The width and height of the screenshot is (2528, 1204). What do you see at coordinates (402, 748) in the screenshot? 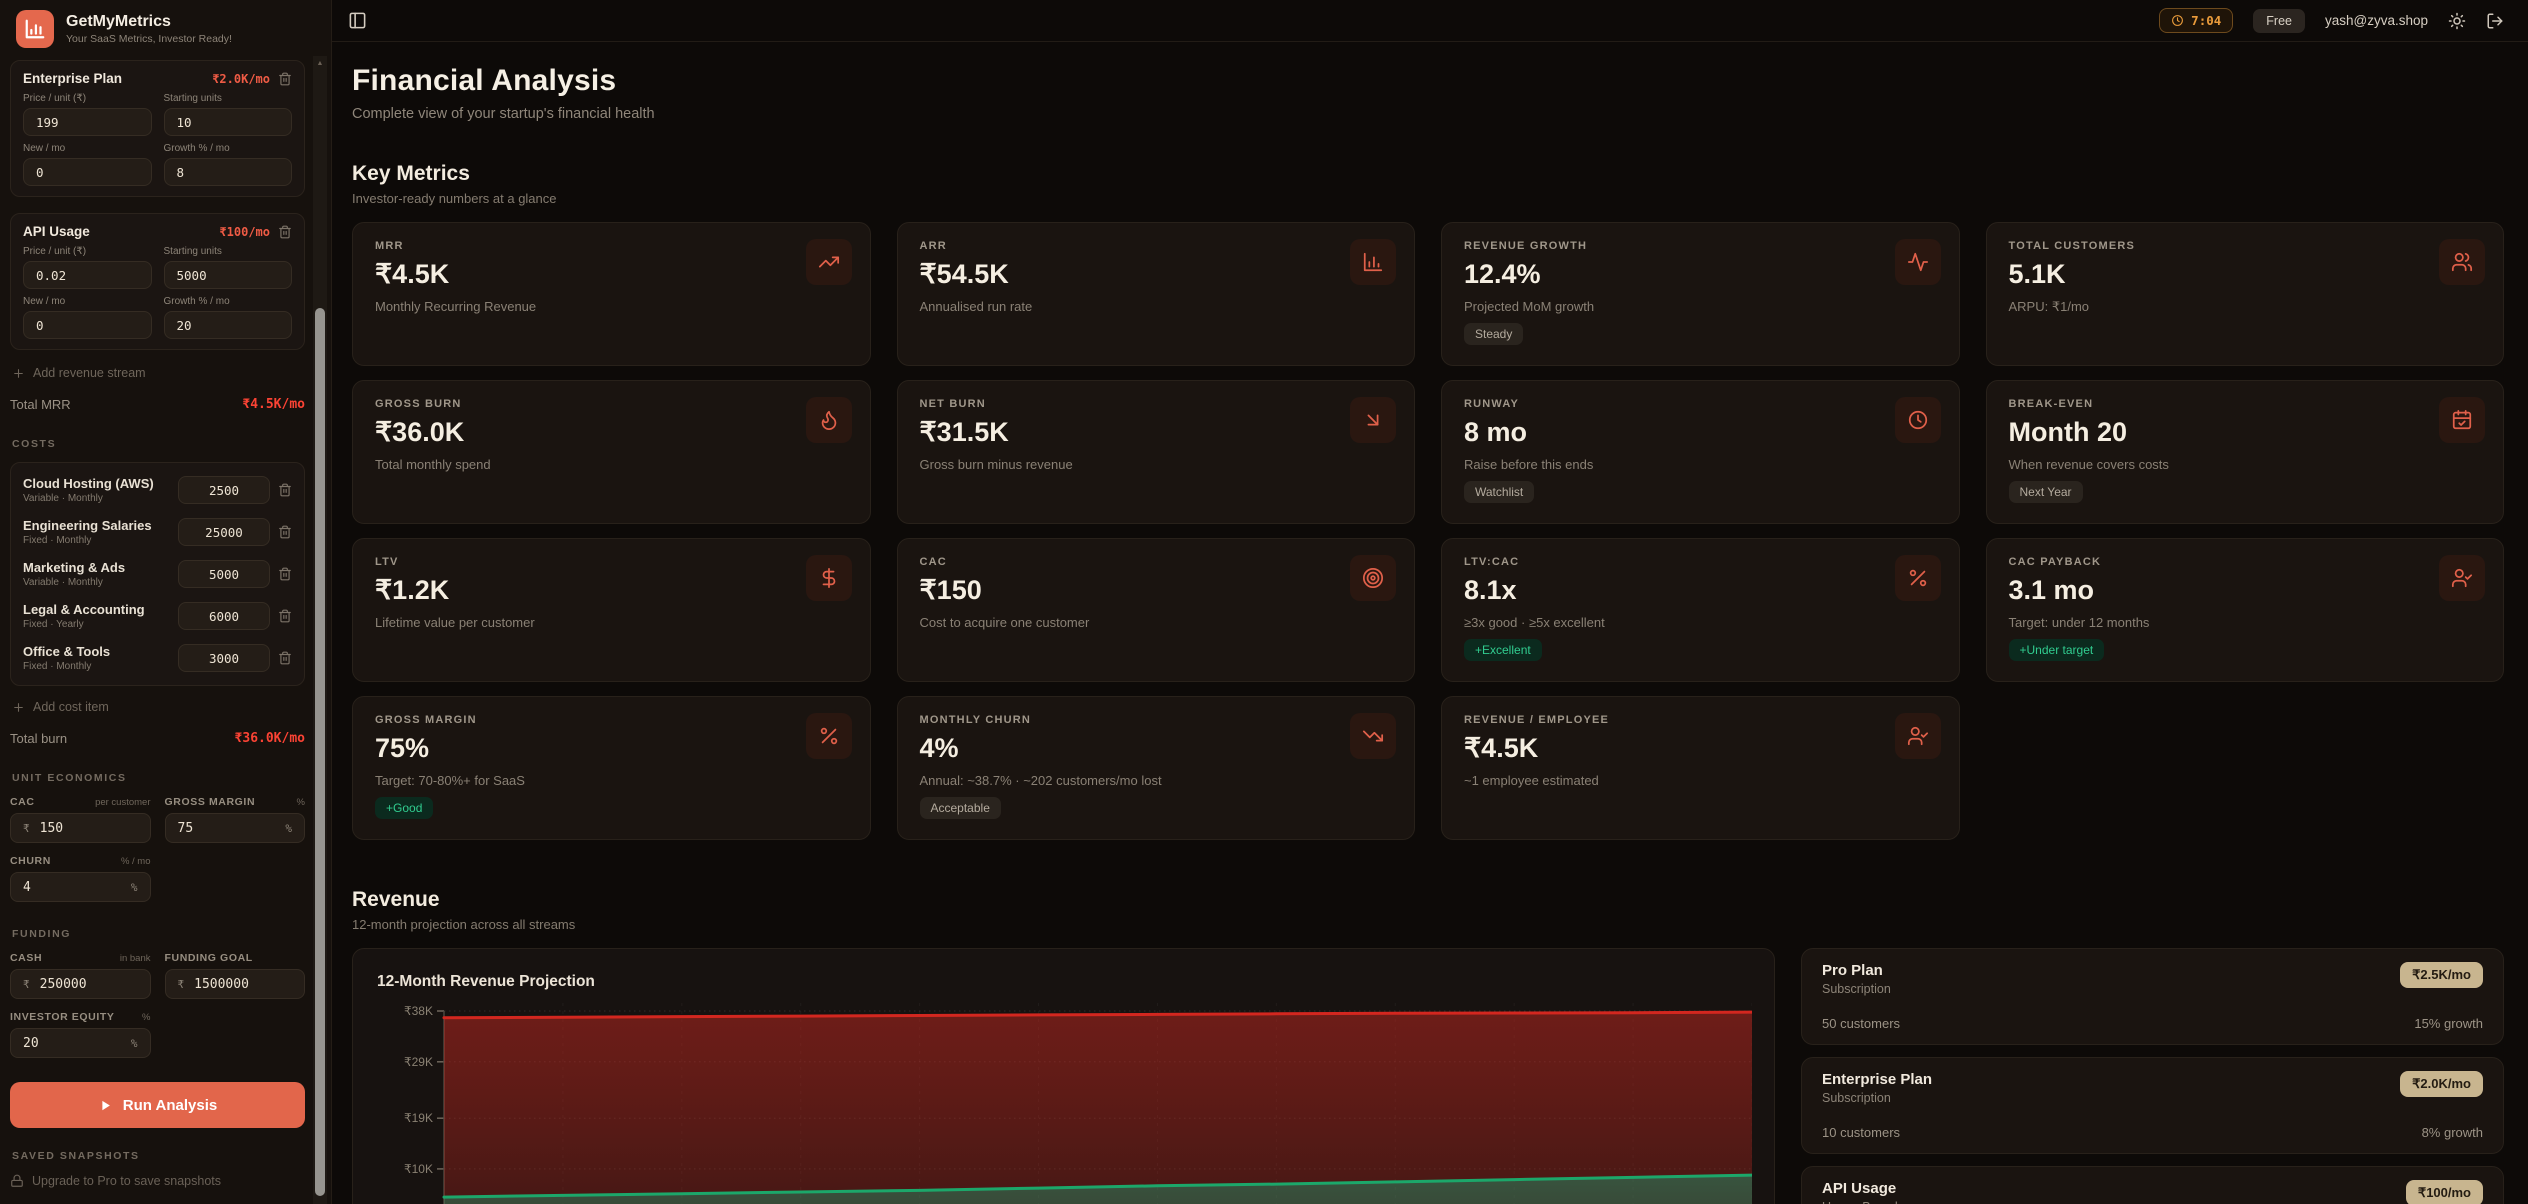
I see `metric-value: 75%` at bounding box center [402, 748].